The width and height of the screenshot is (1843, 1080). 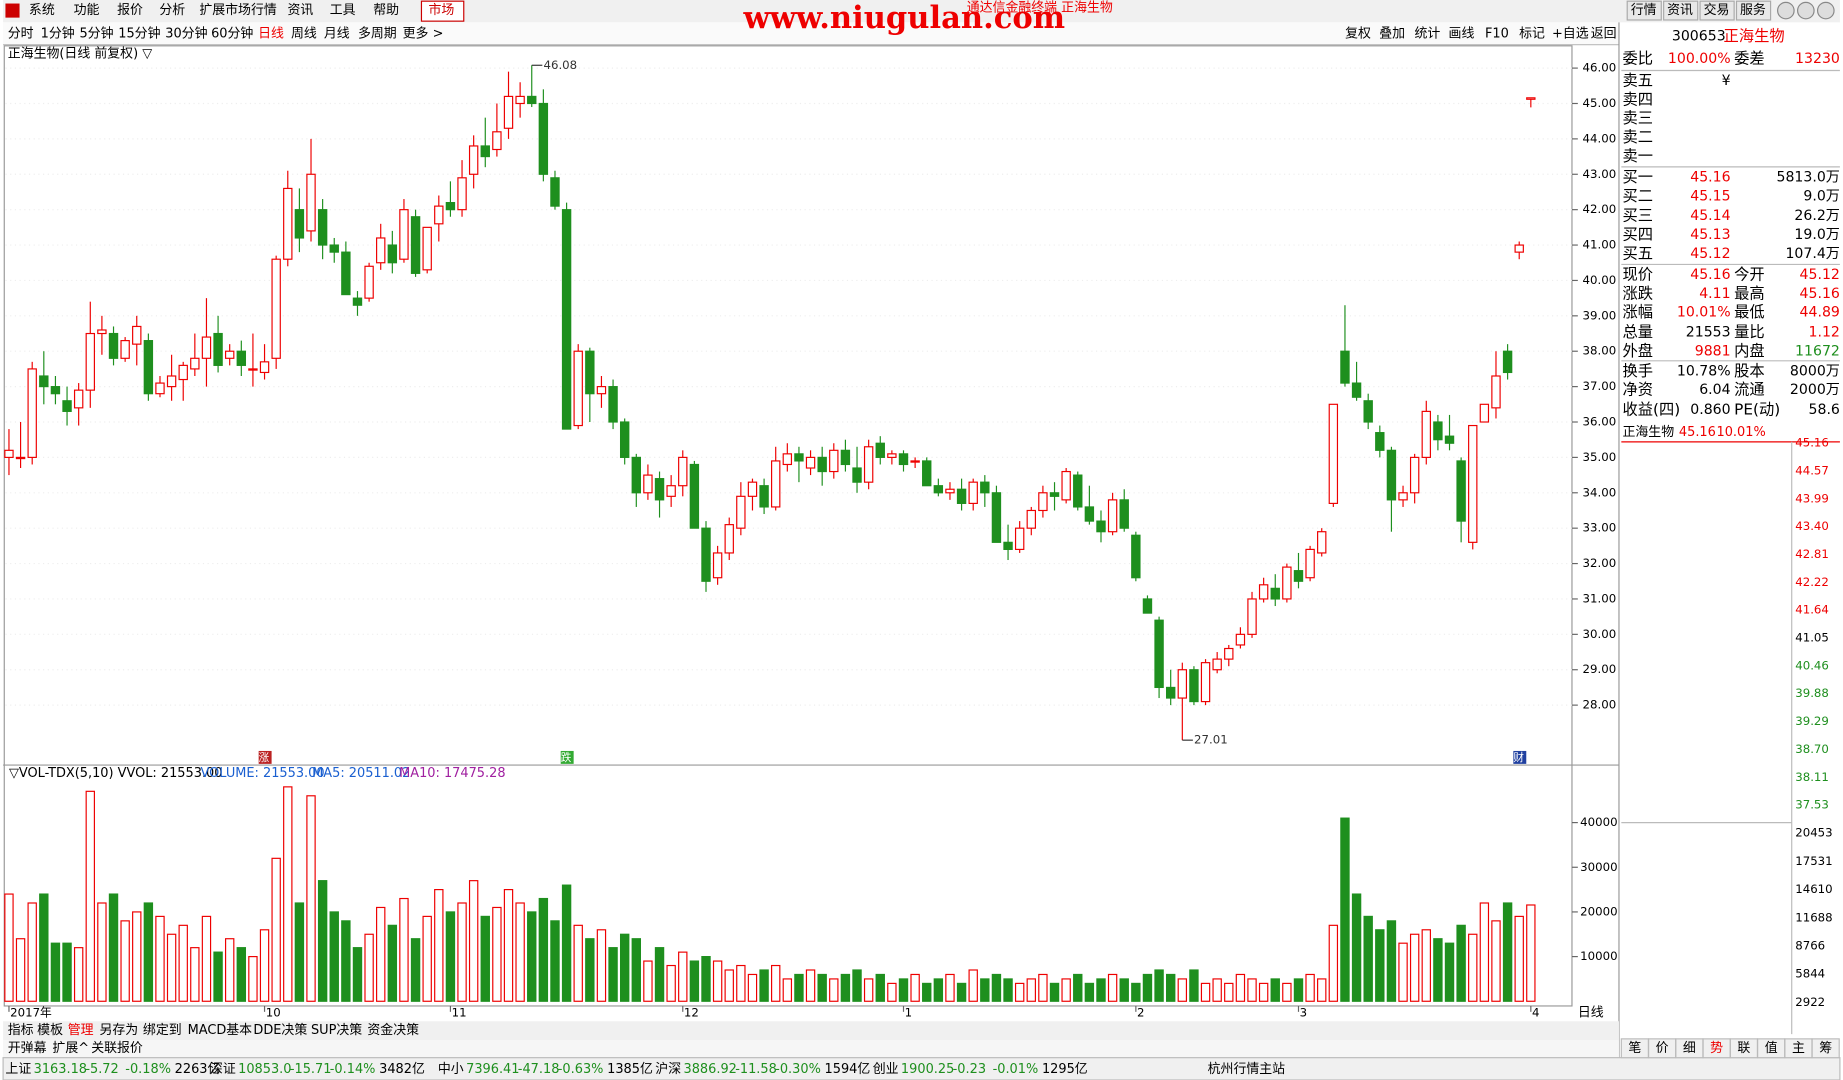 What do you see at coordinates (1600, 528) in the screenshot?
I see `y-tick-label: 33.00` at bounding box center [1600, 528].